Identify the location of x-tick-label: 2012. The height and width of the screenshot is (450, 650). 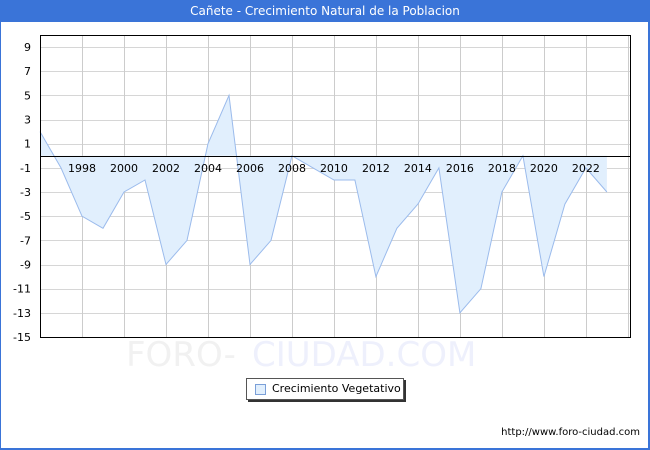
(376, 168).